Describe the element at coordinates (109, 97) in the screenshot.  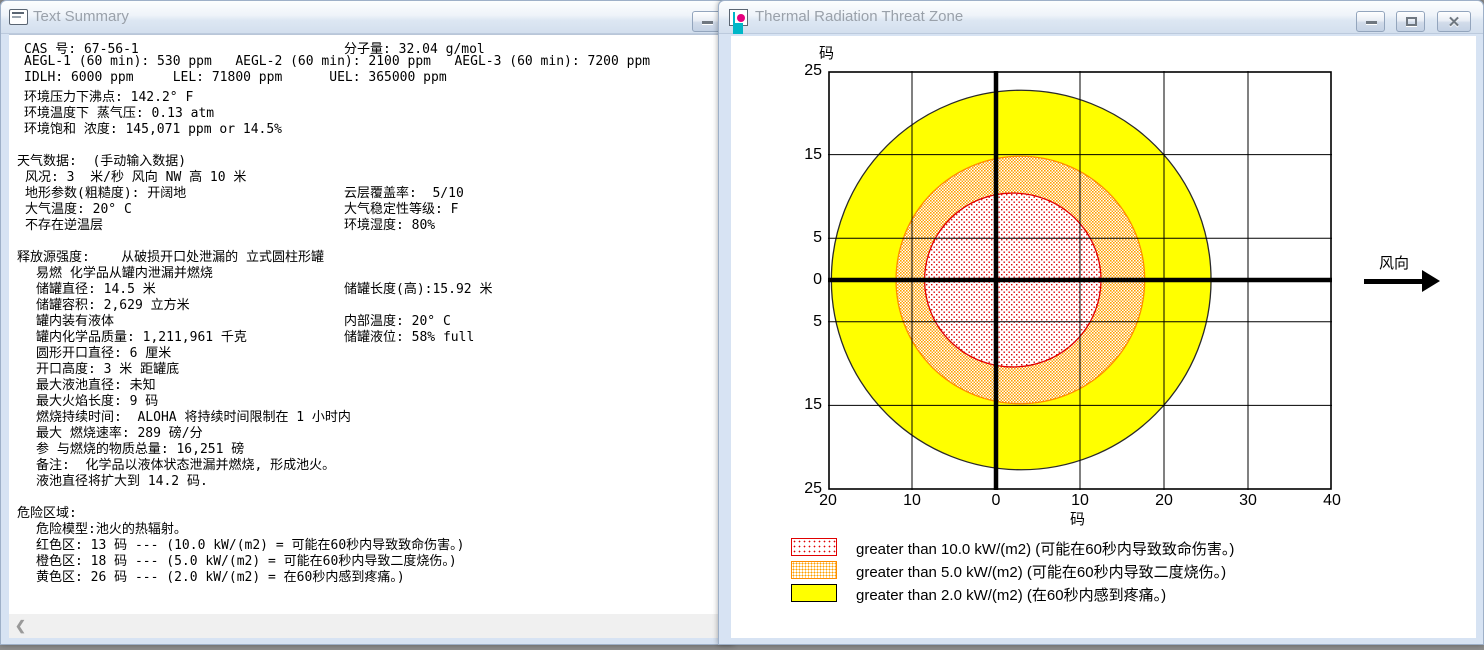
I see `summary-line: 环境压力下沸点: 142.2° F` at that location.